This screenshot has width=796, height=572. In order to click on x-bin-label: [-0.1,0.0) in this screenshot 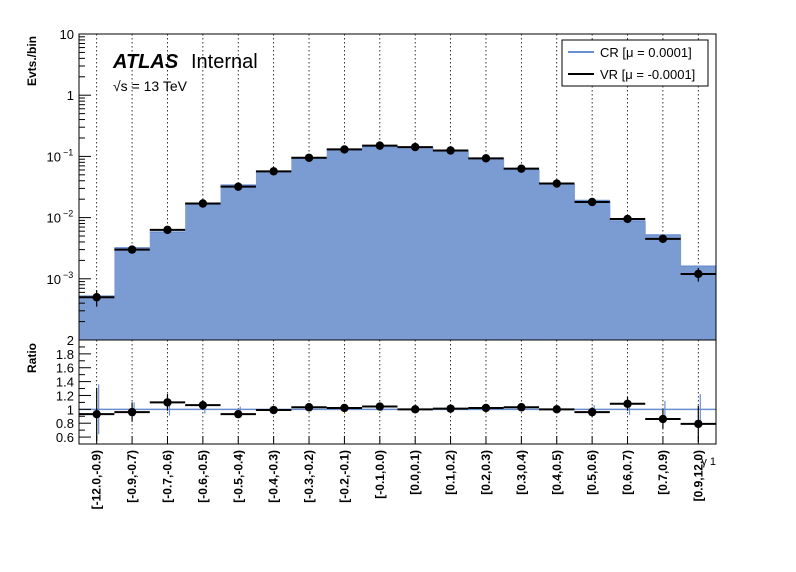, I will do `click(380, 474)`.